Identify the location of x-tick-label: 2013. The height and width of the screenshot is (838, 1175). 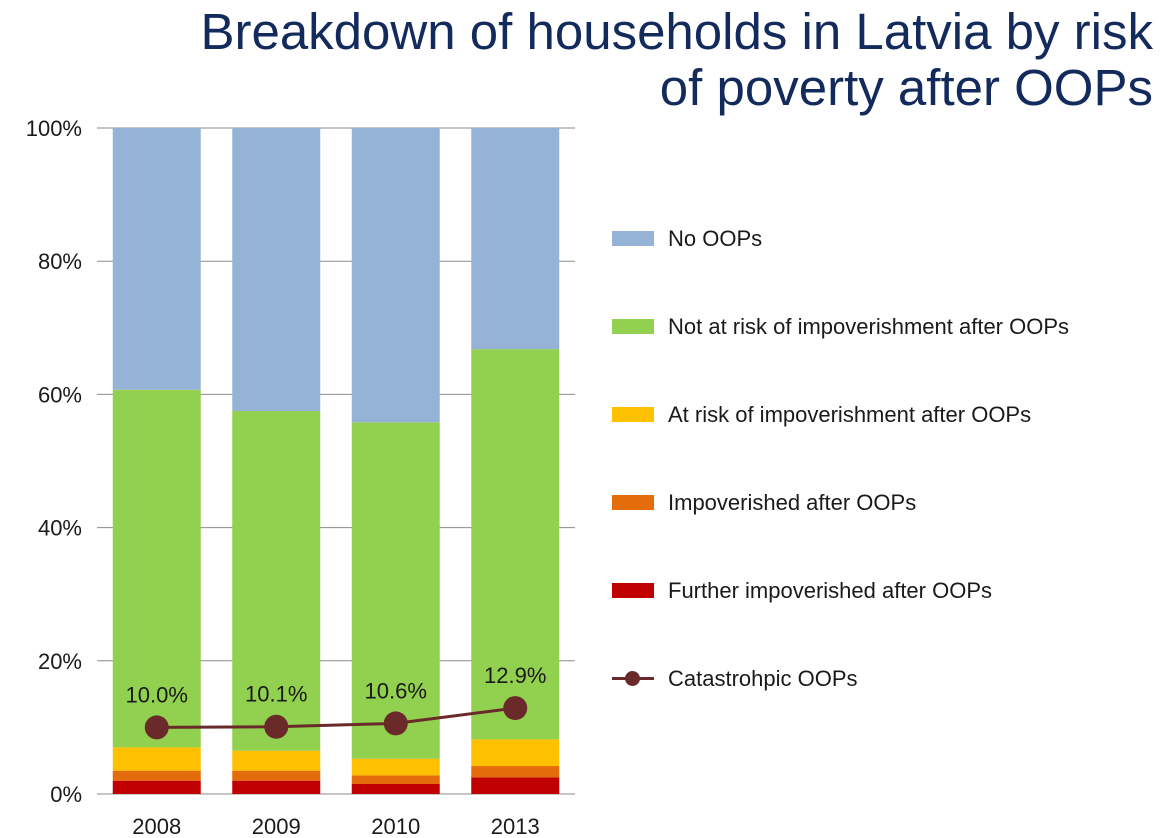
(515, 826).